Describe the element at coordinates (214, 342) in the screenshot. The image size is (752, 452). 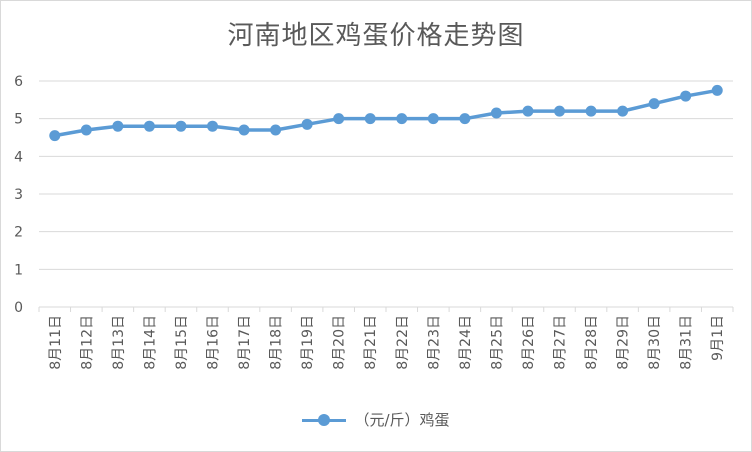
I see `x-tick-label: 8月16日` at that location.